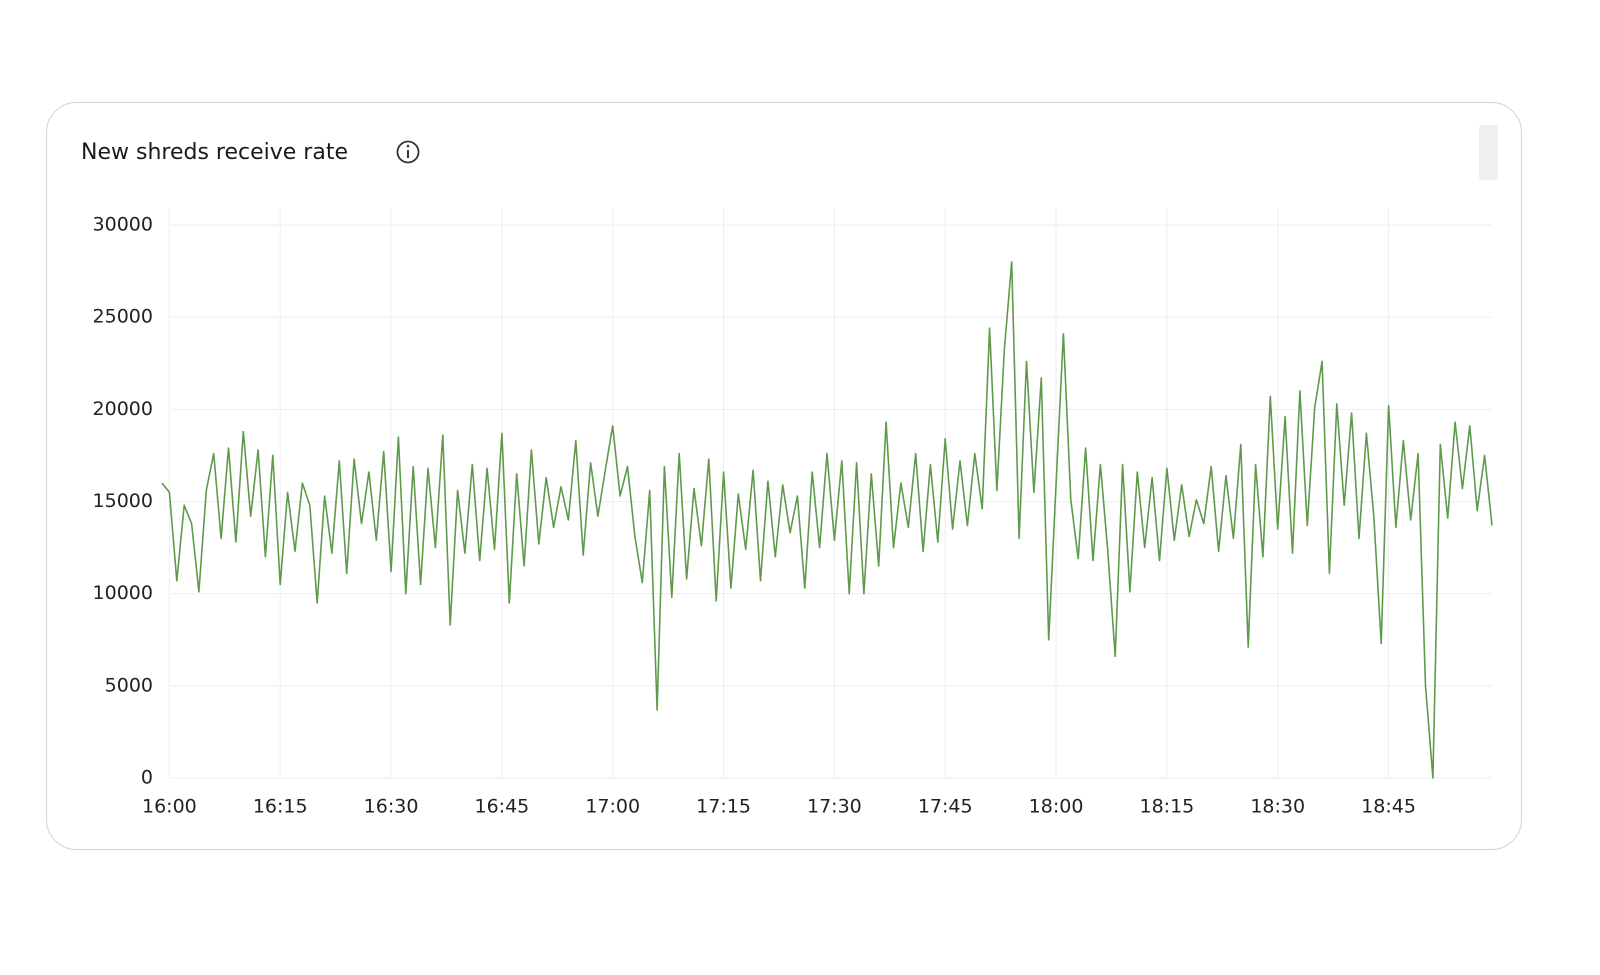 The width and height of the screenshot is (1600, 975). What do you see at coordinates (723, 807) in the screenshot?
I see `x-tick-label: 17:15` at bounding box center [723, 807].